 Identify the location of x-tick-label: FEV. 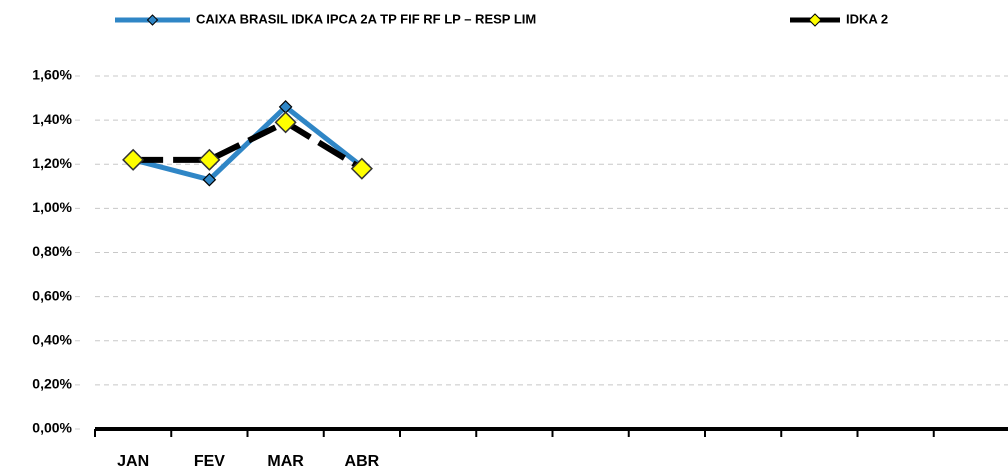
(209, 461).